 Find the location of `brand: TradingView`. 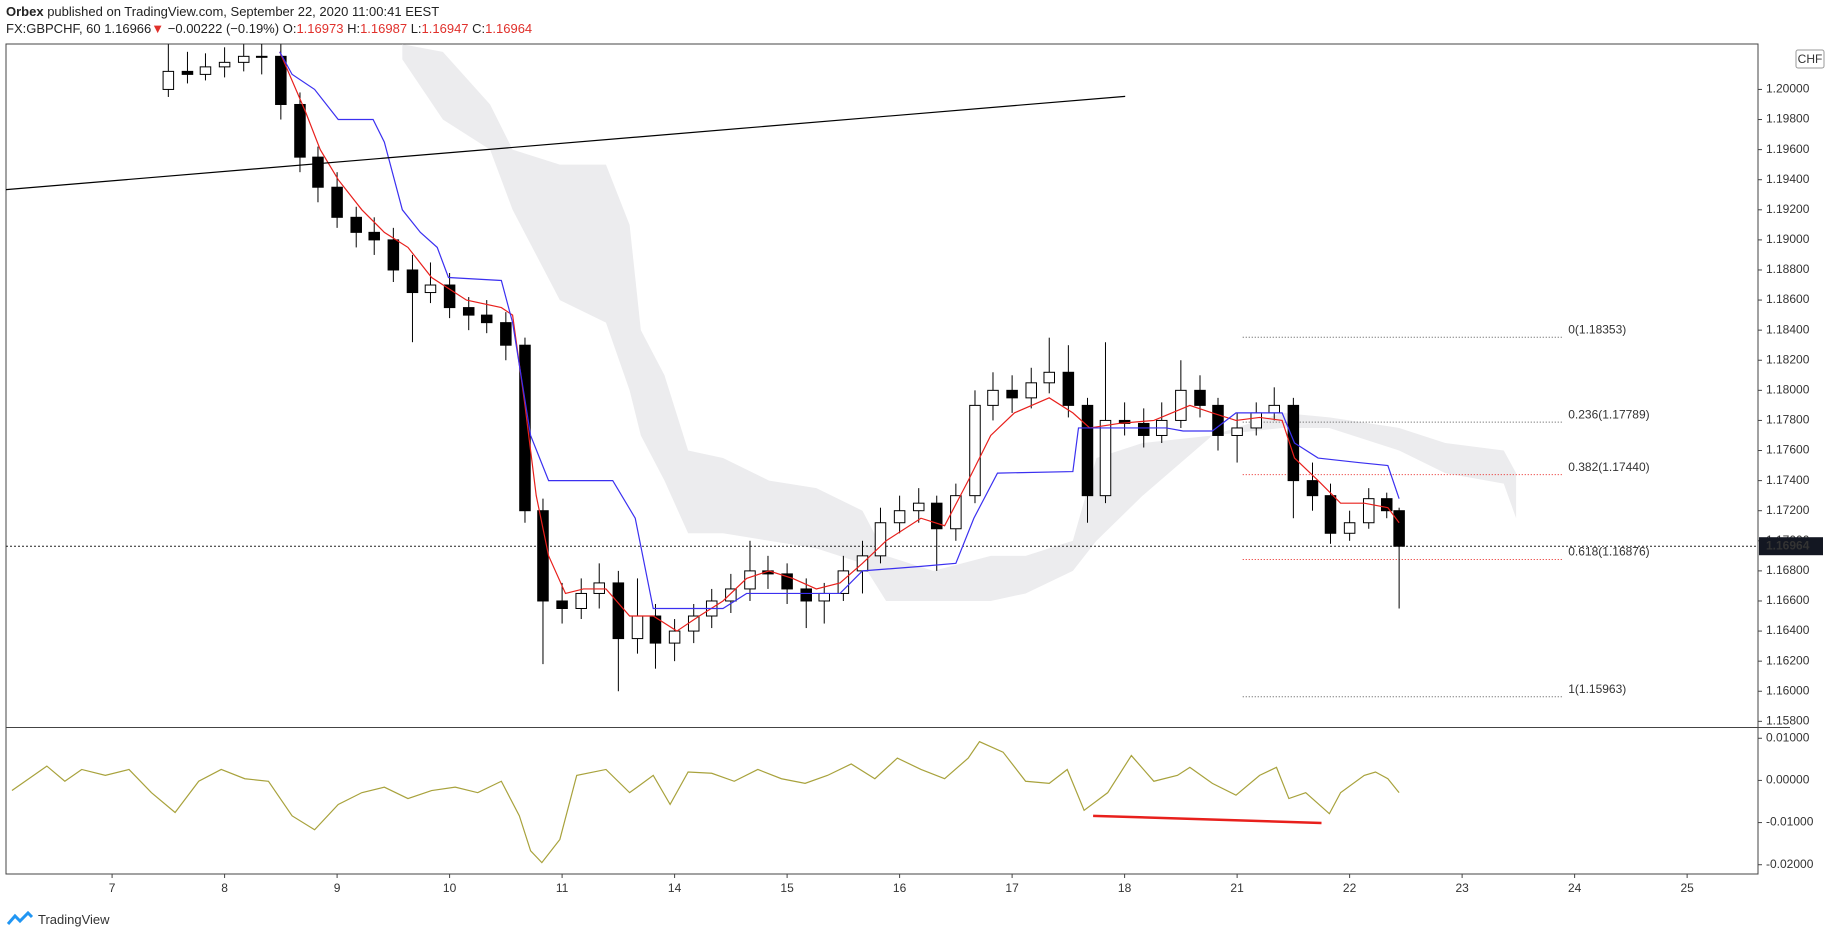

brand: TradingView is located at coordinates (74, 919).